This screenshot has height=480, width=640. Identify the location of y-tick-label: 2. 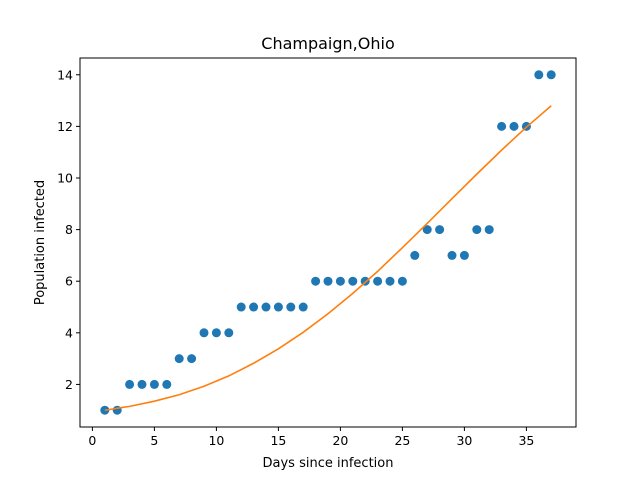
(69, 384).